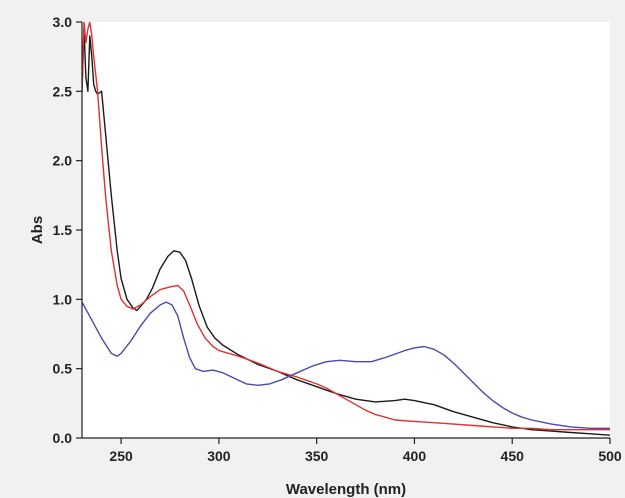 This screenshot has height=498, width=625. What do you see at coordinates (346, 489) in the screenshot?
I see `x-axis-title: Wavelength (nm)` at bounding box center [346, 489].